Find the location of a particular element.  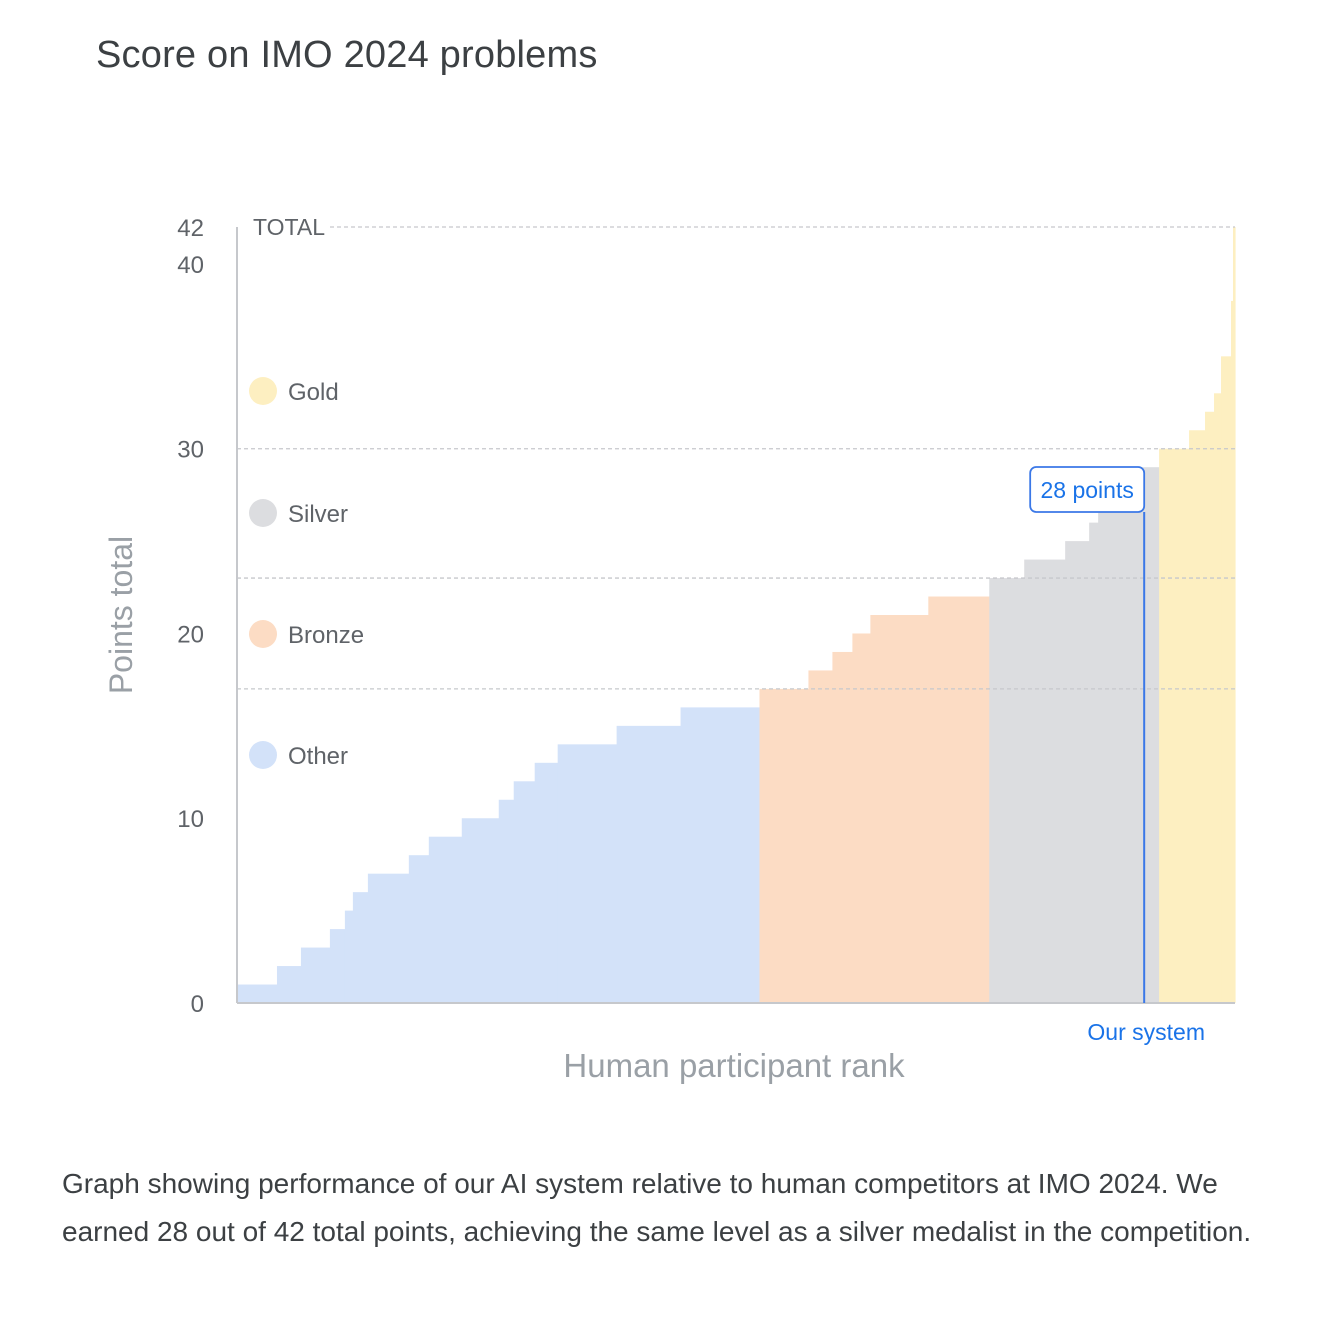

marker-layer: 28 points Our system is located at coordinates (1117, 755).